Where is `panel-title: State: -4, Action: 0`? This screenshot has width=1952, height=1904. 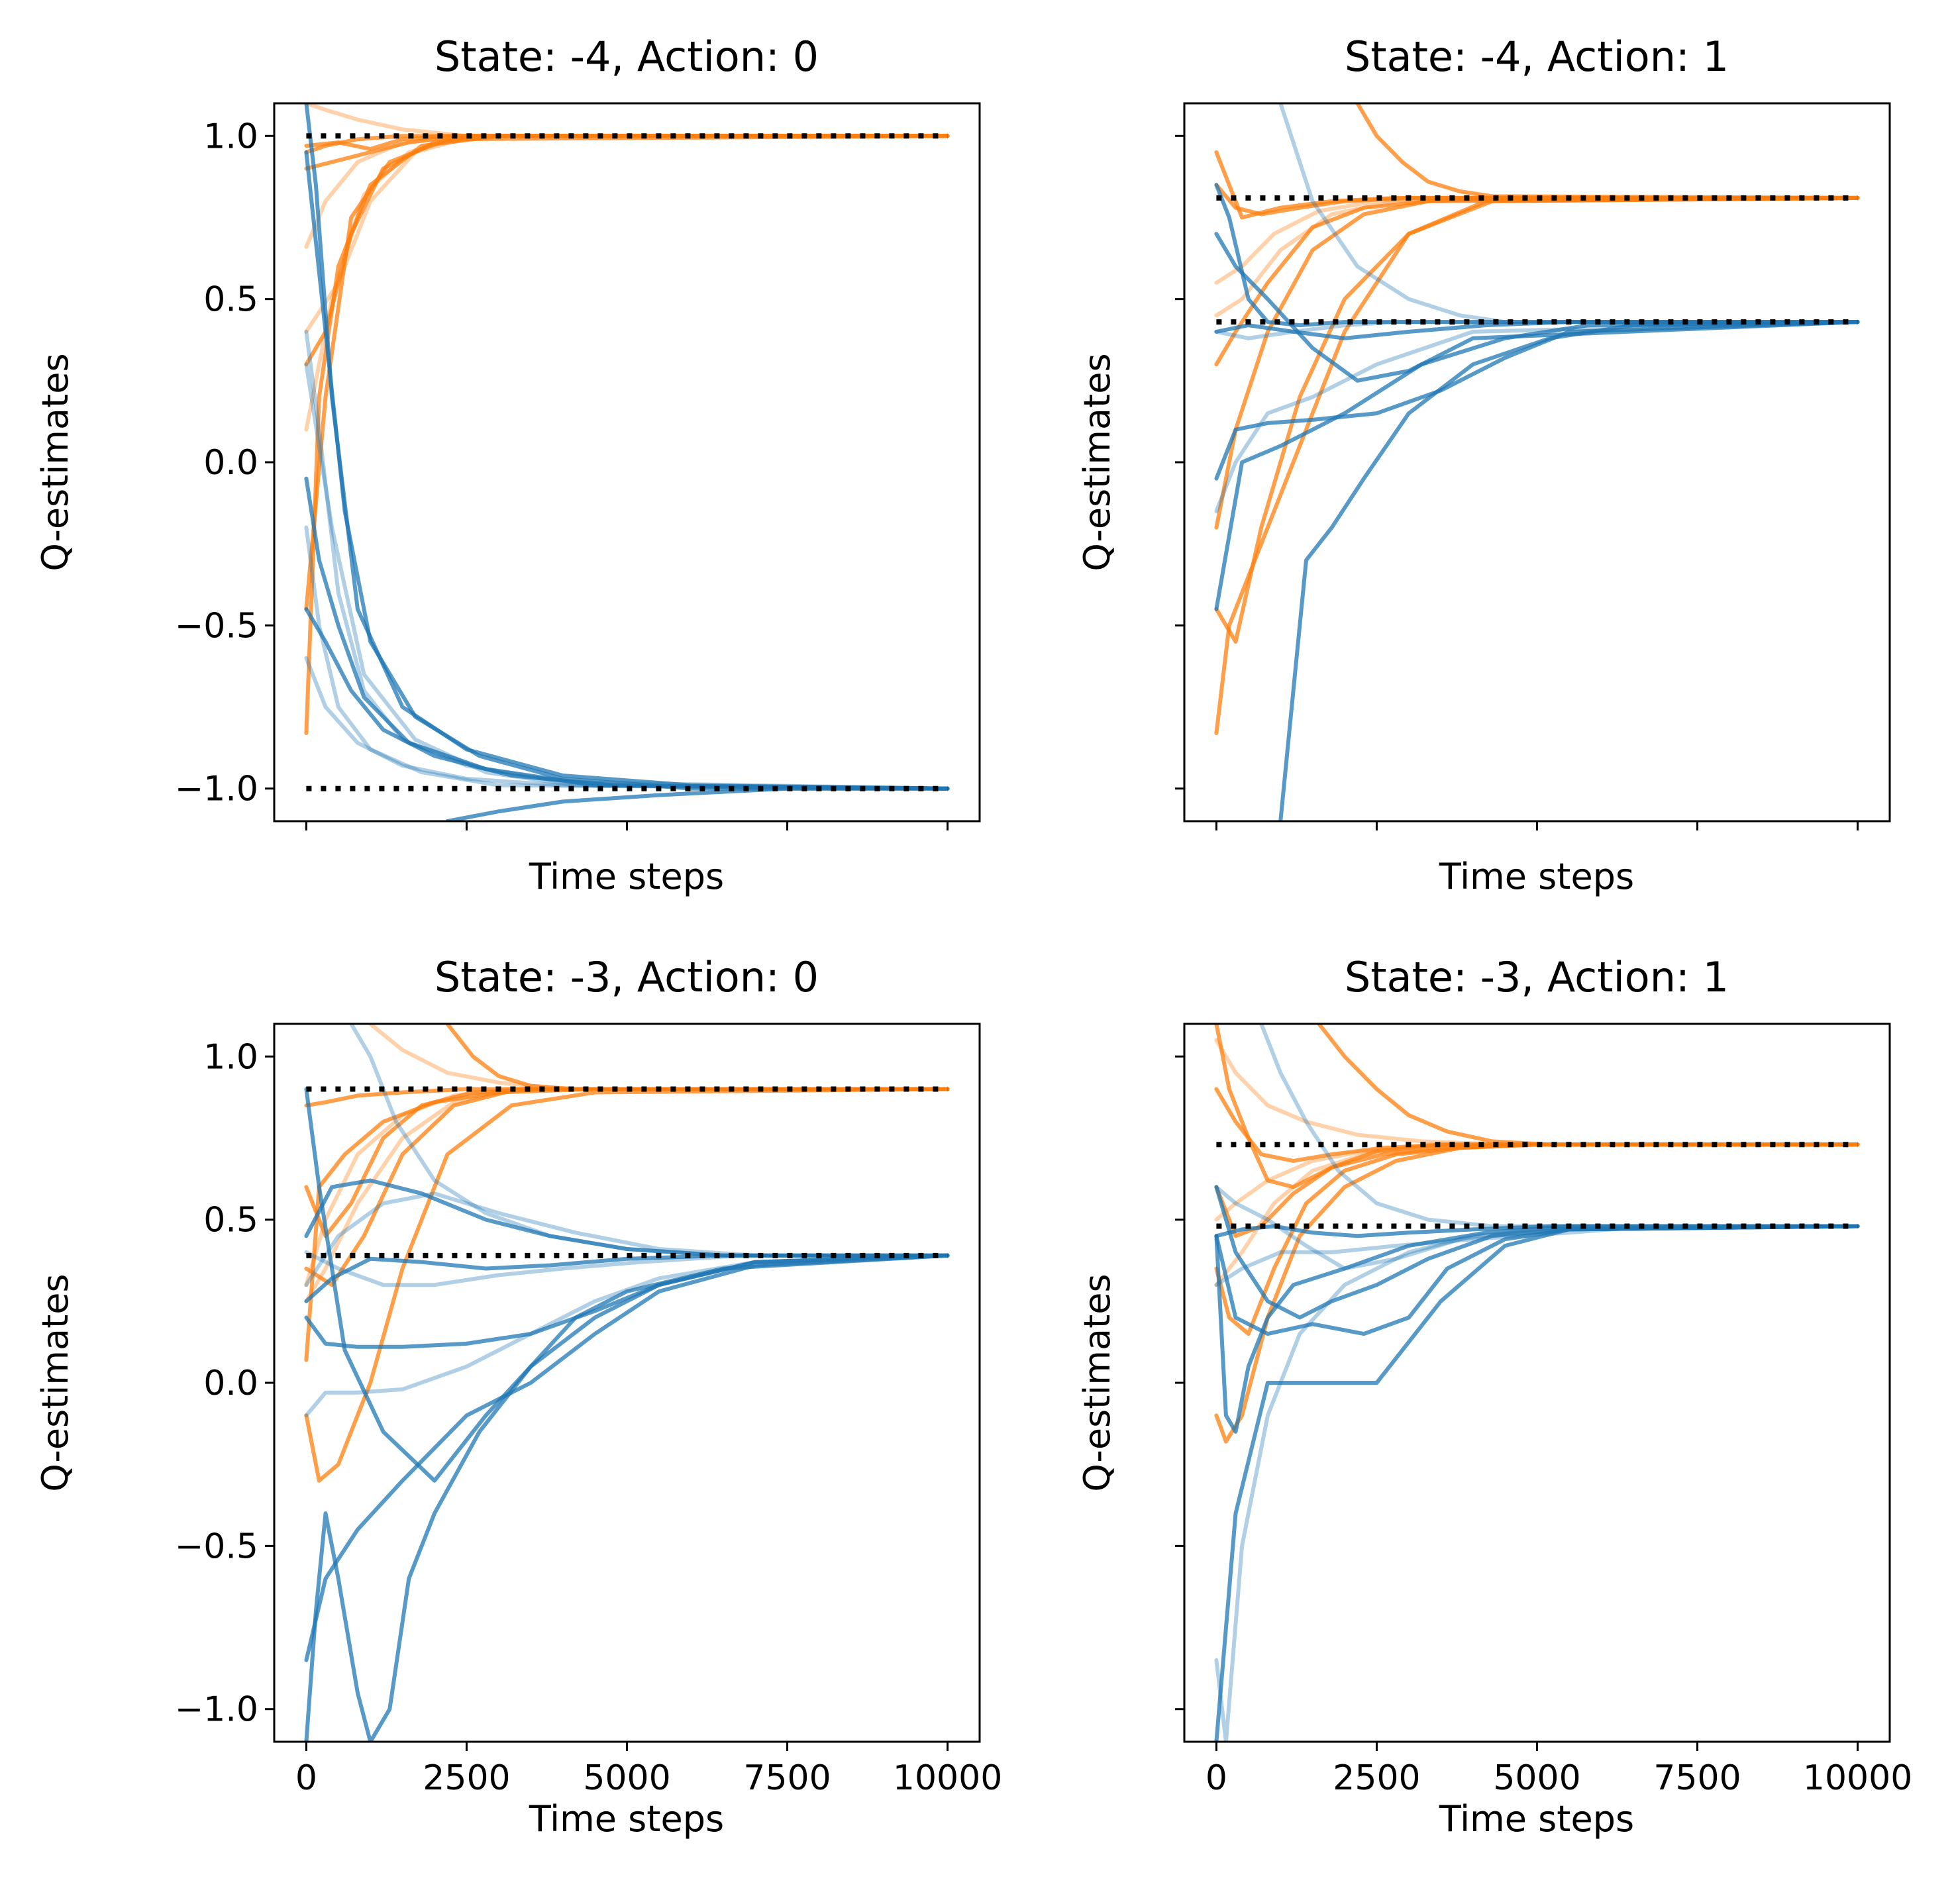
panel-title: State: -4, Action: 0 is located at coordinates (627, 56).